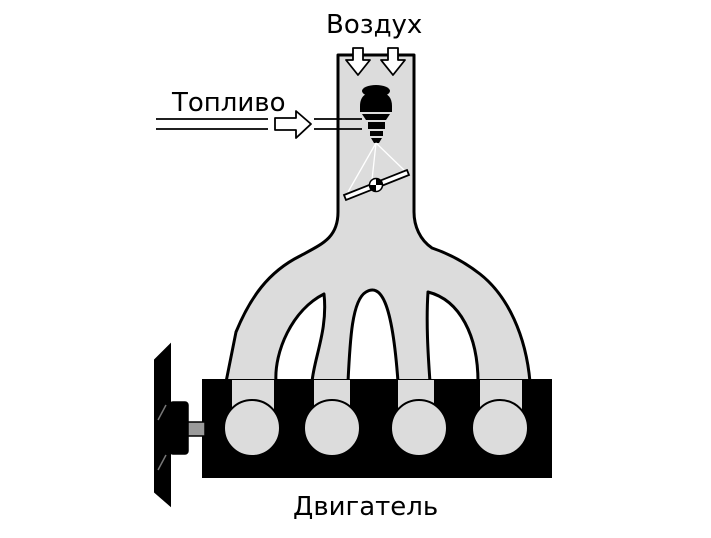  Describe the element at coordinates (259, 124) in the screenshot. I see `fuel-line` at that location.